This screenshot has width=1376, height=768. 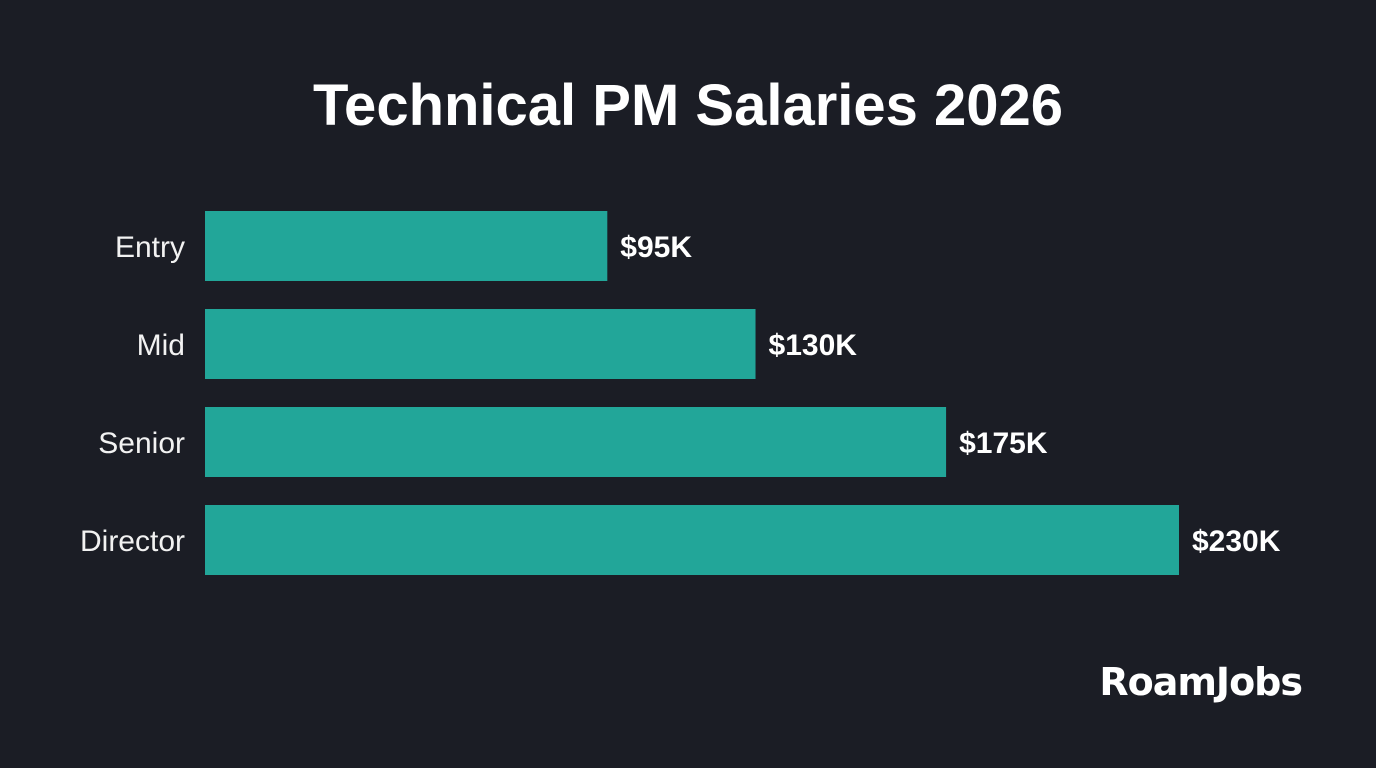 I want to click on bar-entry, so click(x=406, y=246).